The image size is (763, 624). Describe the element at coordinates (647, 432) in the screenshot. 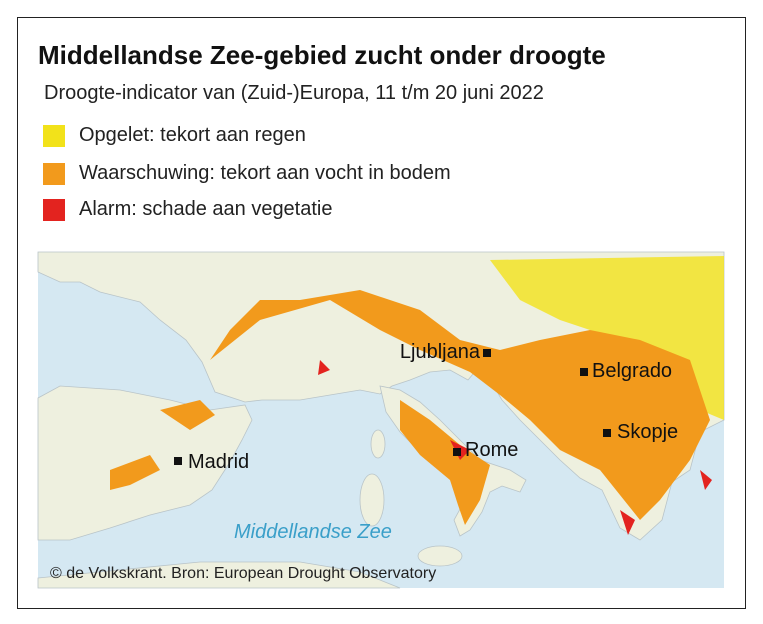

I see `city-label: Skopje` at that location.